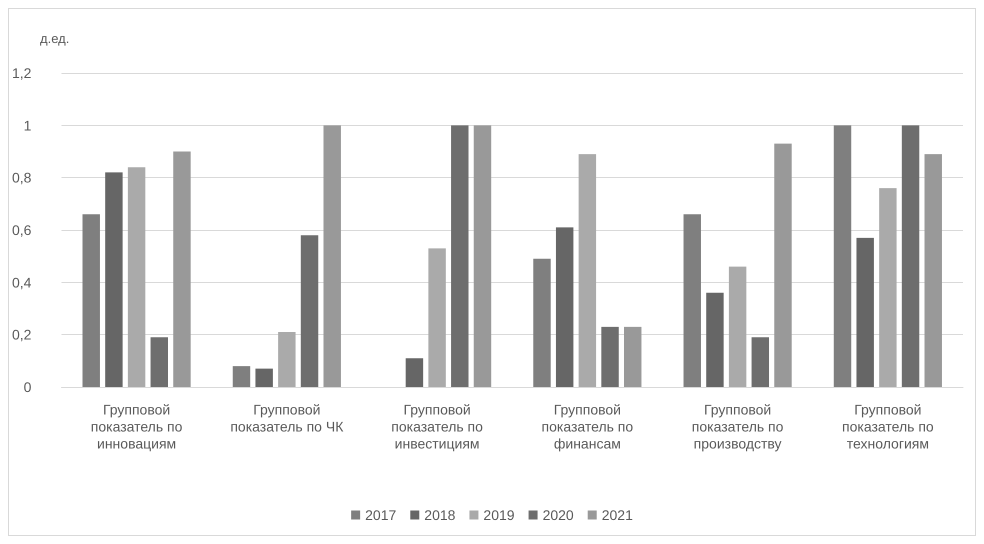 This screenshot has height=544, width=984. What do you see at coordinates (55, 38) in the screenshot?
I see `y-axis-title: д.ед.` at bounding box center [55, 38].